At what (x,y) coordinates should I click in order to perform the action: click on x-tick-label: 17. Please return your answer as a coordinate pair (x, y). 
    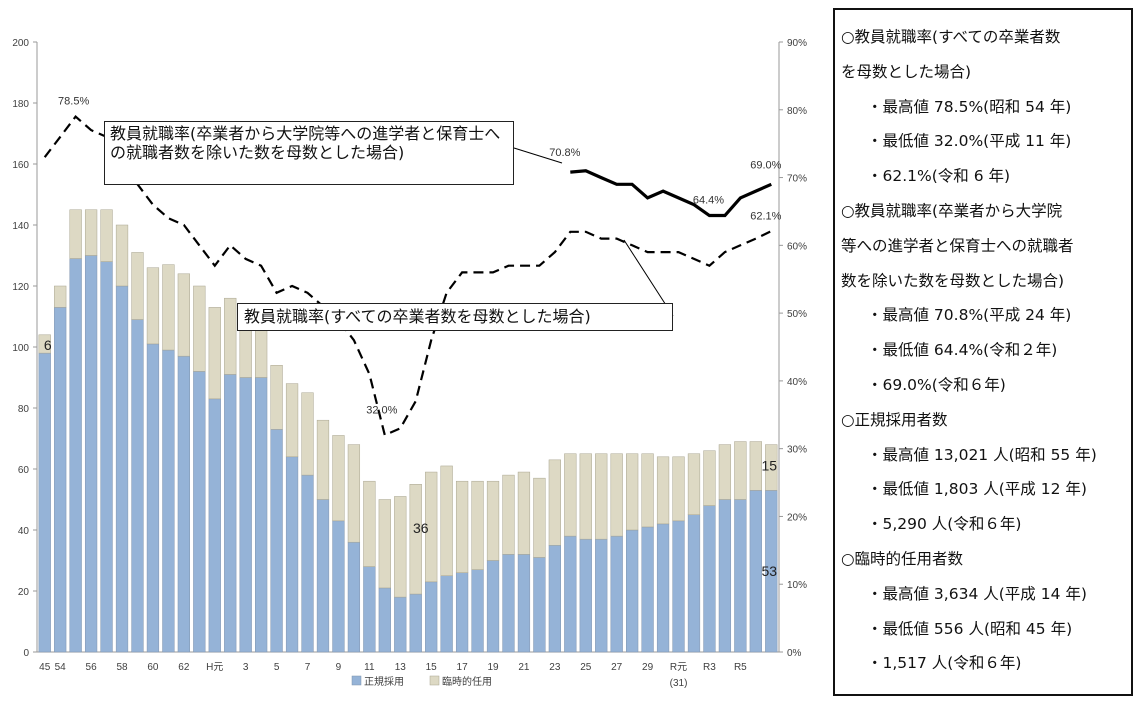
    Looking at the image, I should click on (463, 667).